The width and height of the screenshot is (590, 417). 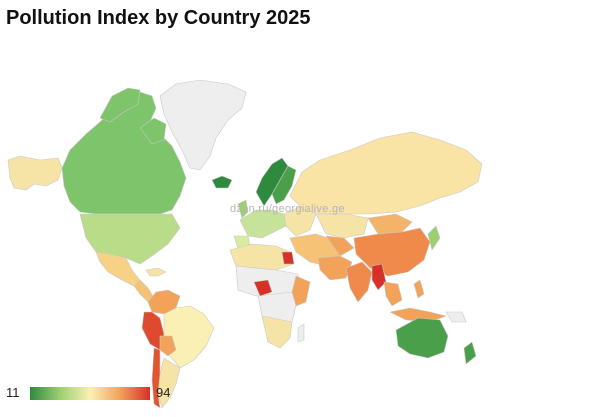 What do you see at coordinates (379, 277) in the screenshot?
I see `country-myanmar` at bounding box center [379, 277].